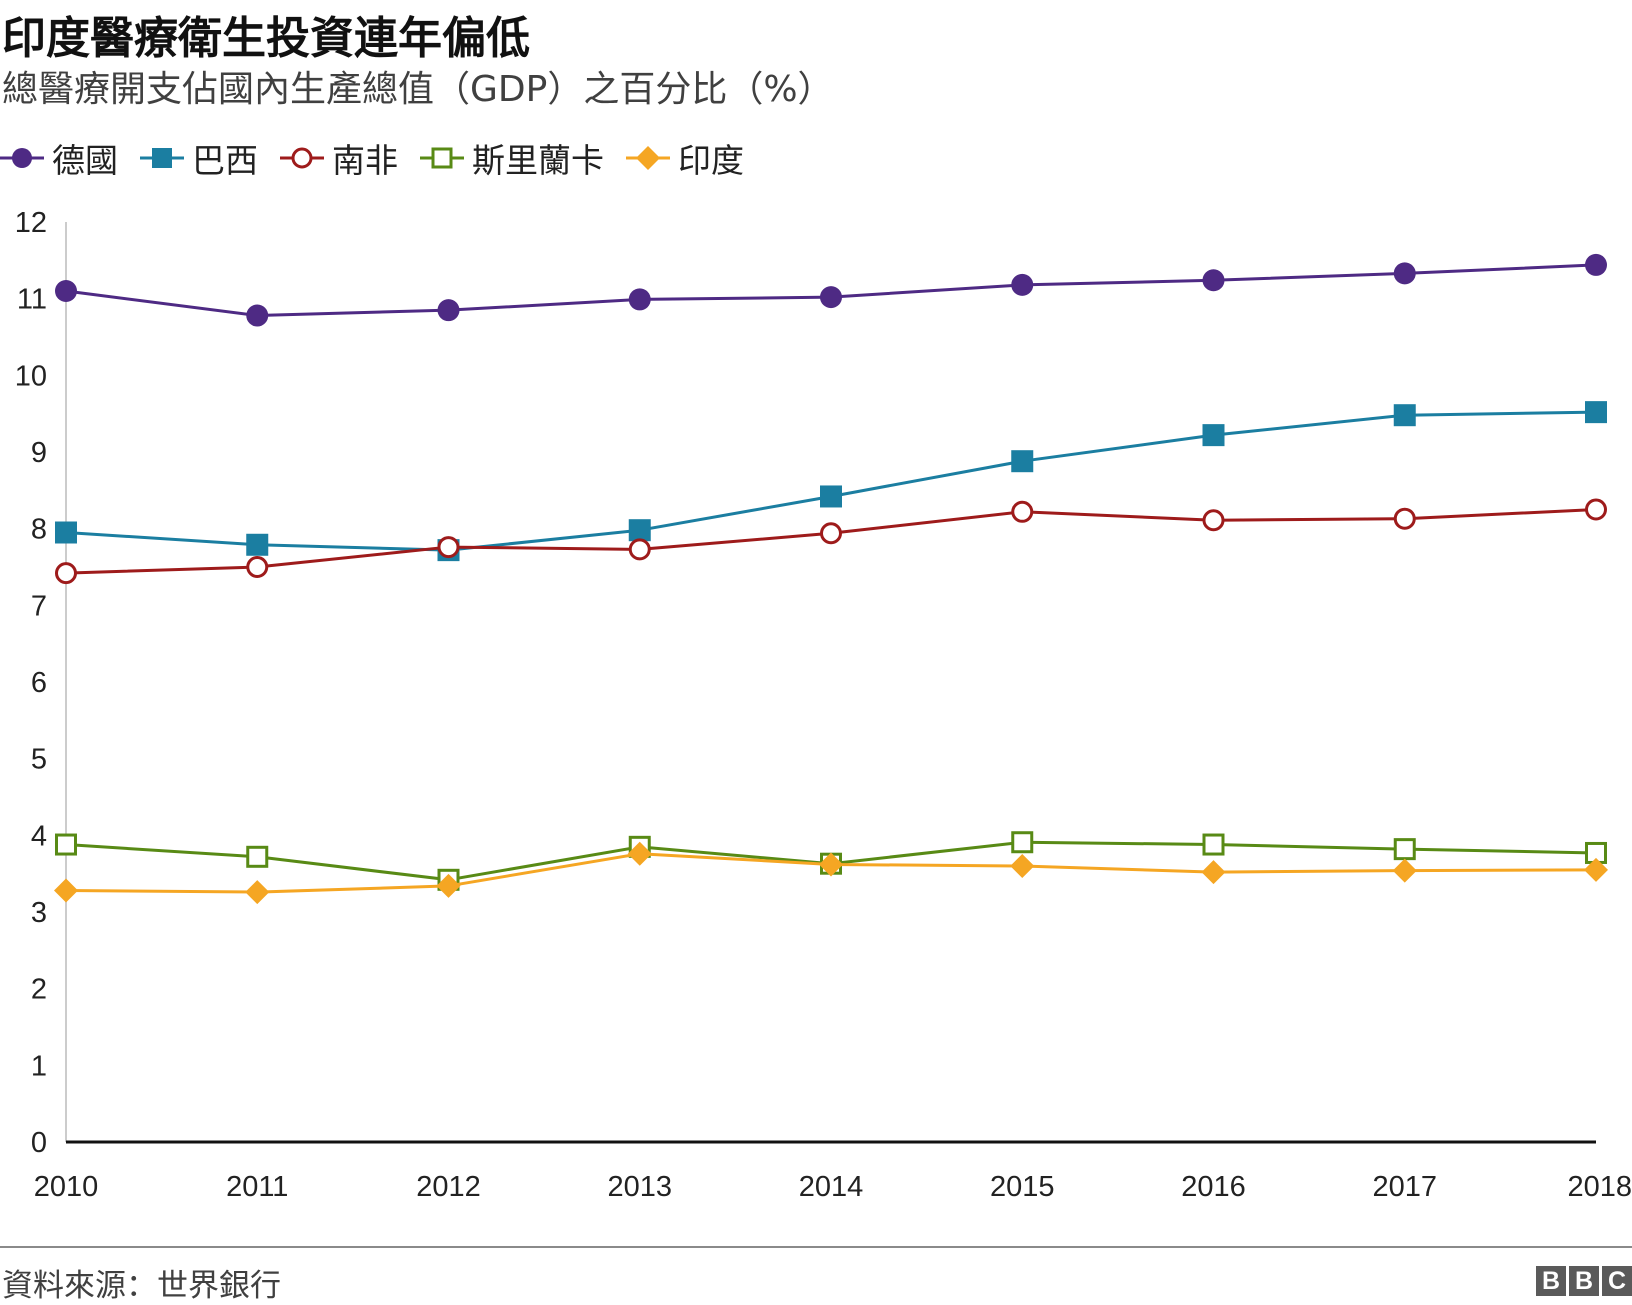 The height and width of the screenshot is (1305, 1632). Describe the element at coordinates (266, 38) in the screenshot. I see `chart-title: 印度醫療衛生投資連年偏低` at that location.